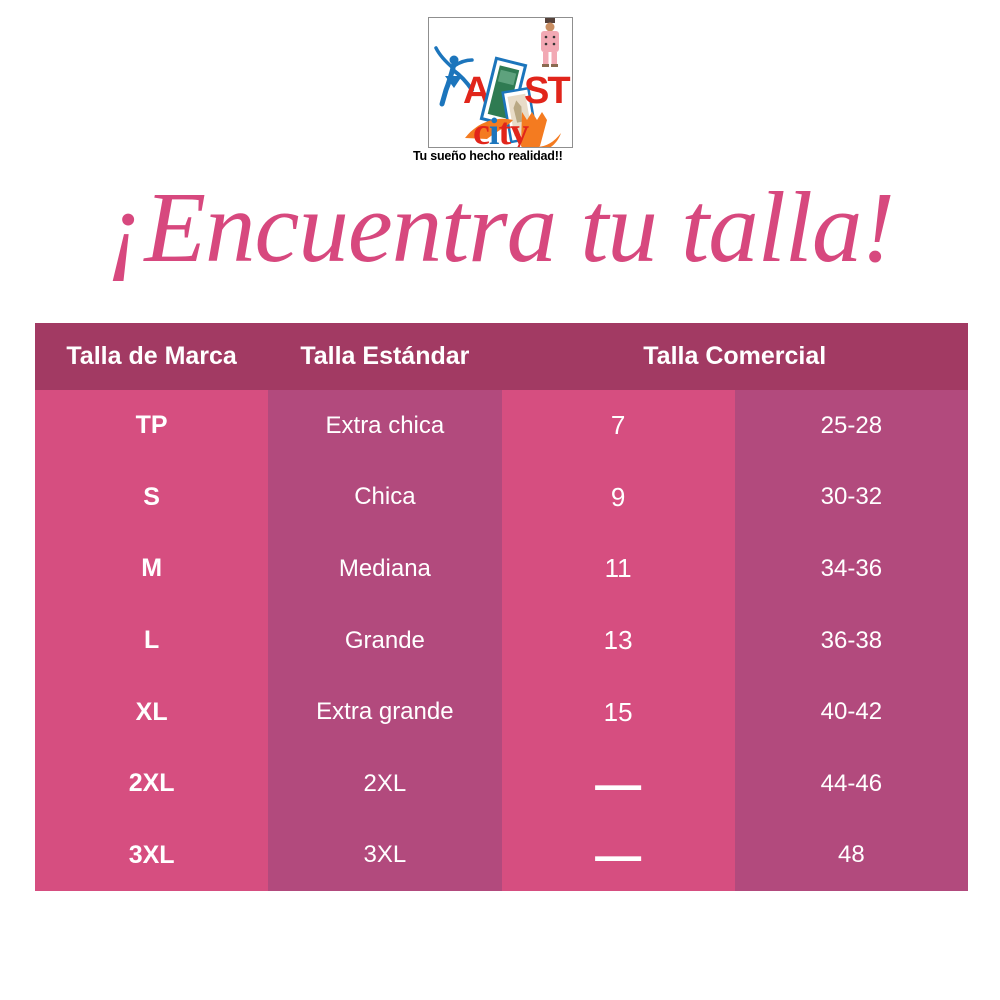 This screenshot has height=1000, width=1000. I want to click on header-talla-comercial: Talla Comercial, so click(734, 356).